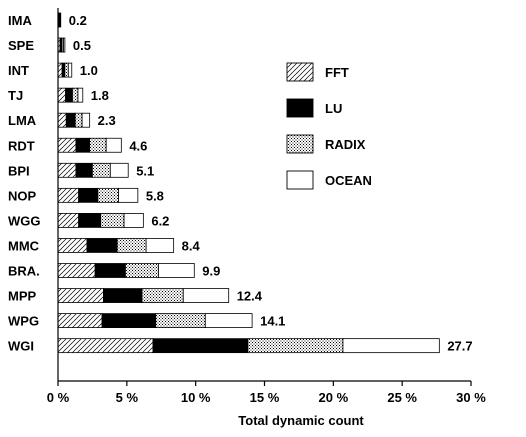 This screenshot has height=437, width=526. I want to click on bar-segment-lu-wgg, so click(90, 220).